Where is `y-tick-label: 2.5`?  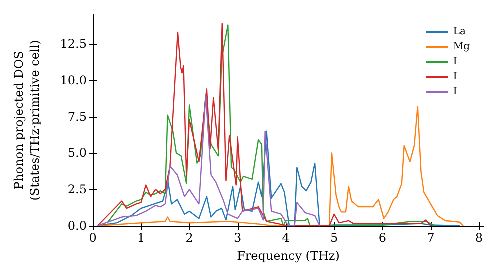
y-tick-label: 2.5 is located at coordinates (77, 189).